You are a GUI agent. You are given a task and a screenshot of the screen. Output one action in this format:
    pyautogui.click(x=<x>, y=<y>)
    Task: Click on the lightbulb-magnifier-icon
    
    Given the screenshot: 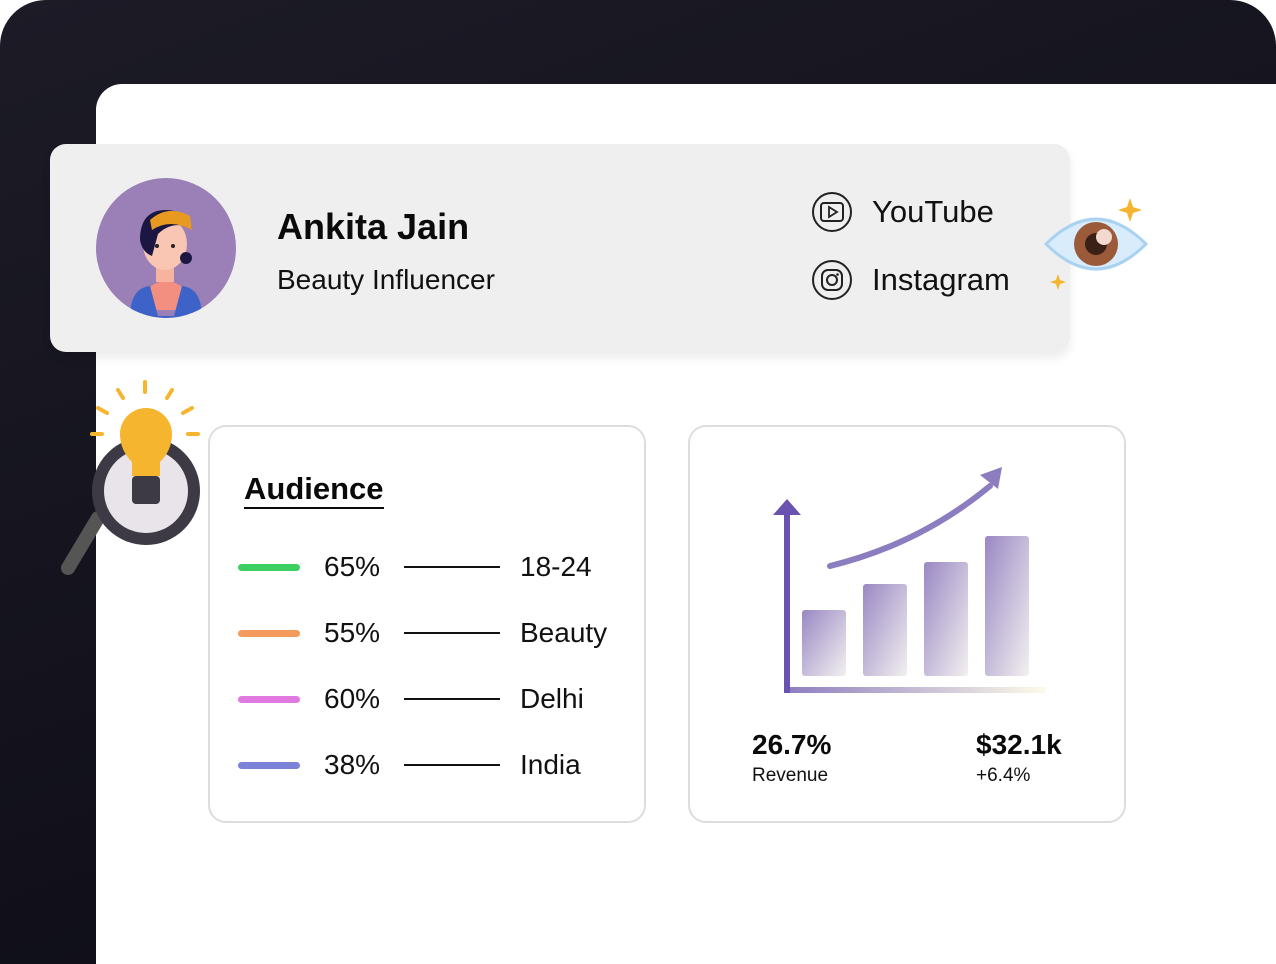 What is the action you would take?
    pyautogui.click(x=130, y=477)
    